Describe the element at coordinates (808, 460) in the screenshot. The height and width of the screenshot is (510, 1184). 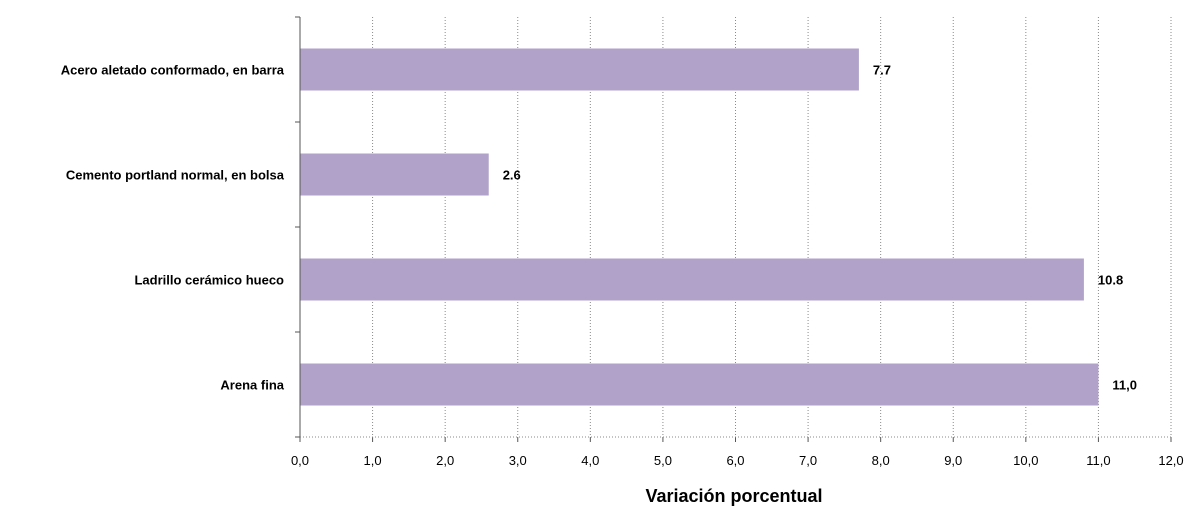
I see `x-tick-label: 7,0` at that location.